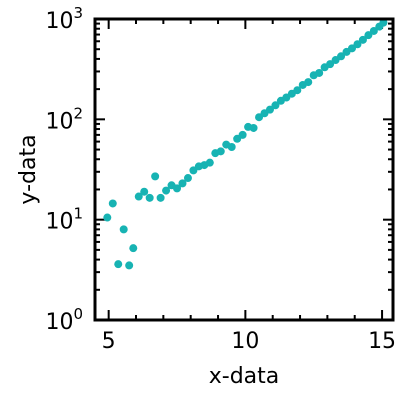 This screenshot has width=404, height=400. What do you see at coordinates (28, 169) in the screenshot?
I see `y-axis-title: y-data` at bounding box center [28, 169].